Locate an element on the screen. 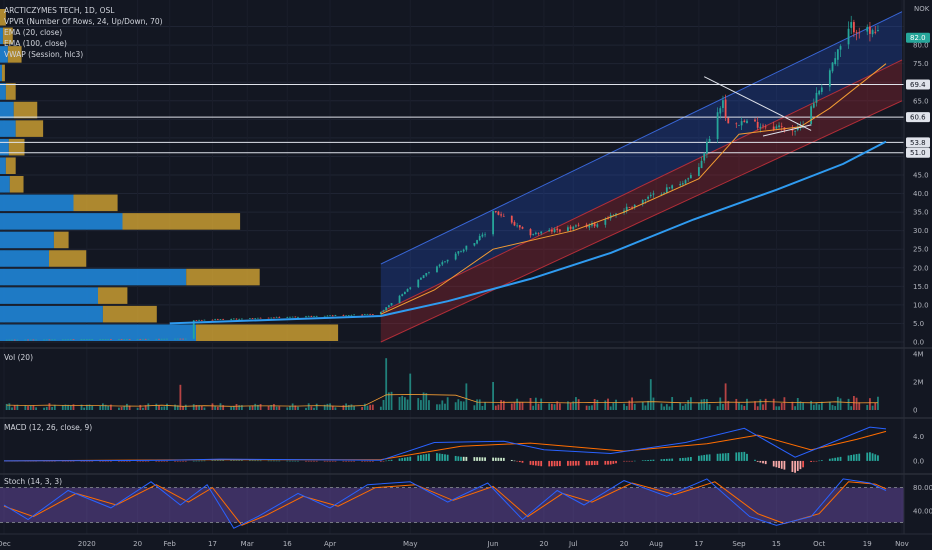  legend-ema100: EMA (100, close) is located at coordinates (35, 43).